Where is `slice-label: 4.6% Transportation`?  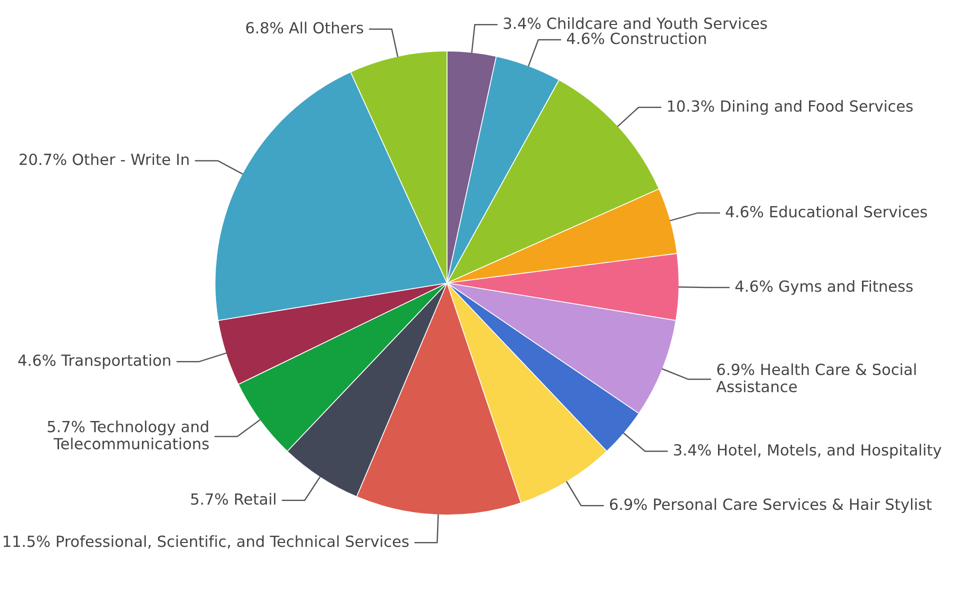 slice-label: 4.6% Transportation is located at coordinates (94, 361).